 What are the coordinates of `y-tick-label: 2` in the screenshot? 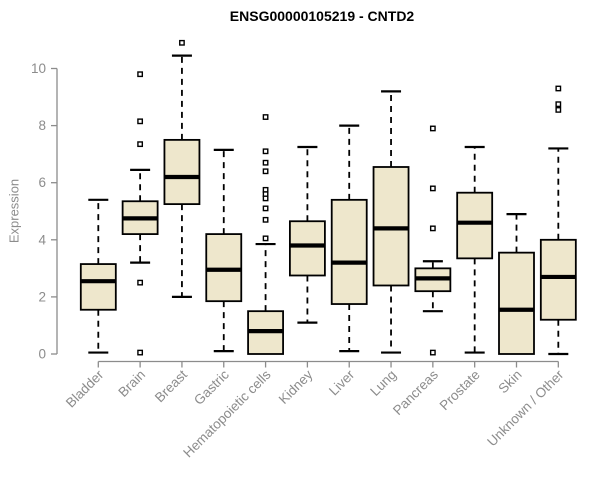 It's located at (42, 296).